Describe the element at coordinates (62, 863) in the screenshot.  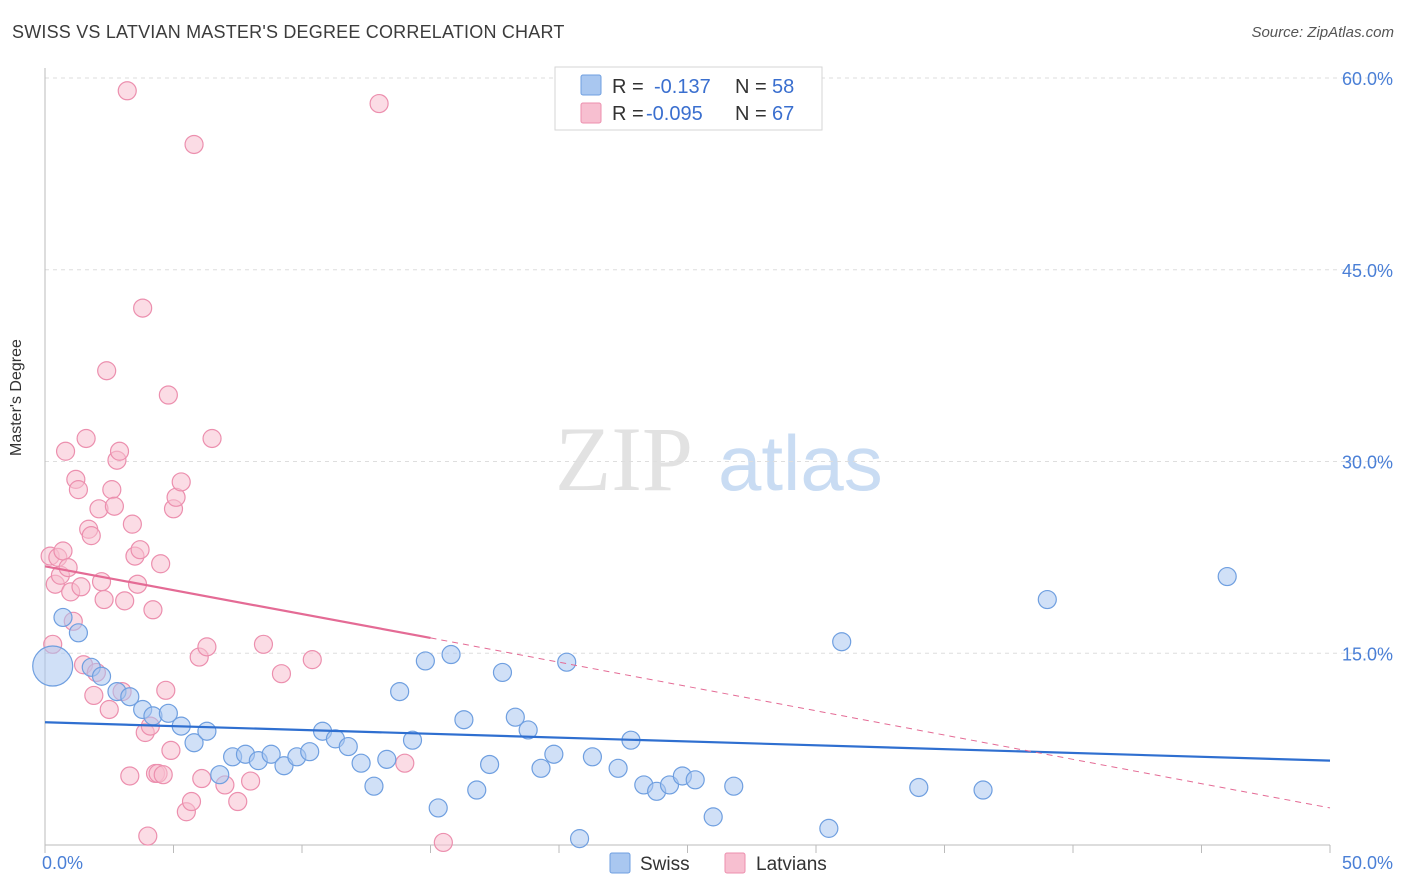
I see `x-tick-label-min: 0.0%` at that location.